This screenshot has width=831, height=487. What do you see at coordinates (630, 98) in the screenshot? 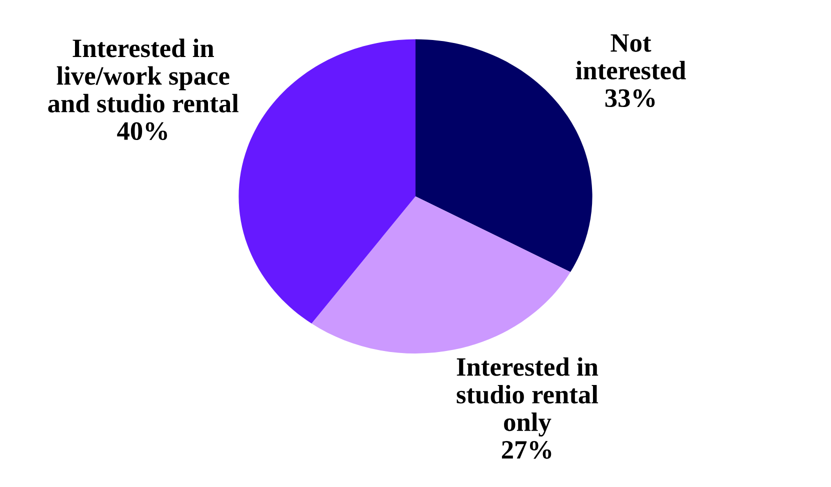
I see `data-label: 33%` at bounding box center [630, 98].